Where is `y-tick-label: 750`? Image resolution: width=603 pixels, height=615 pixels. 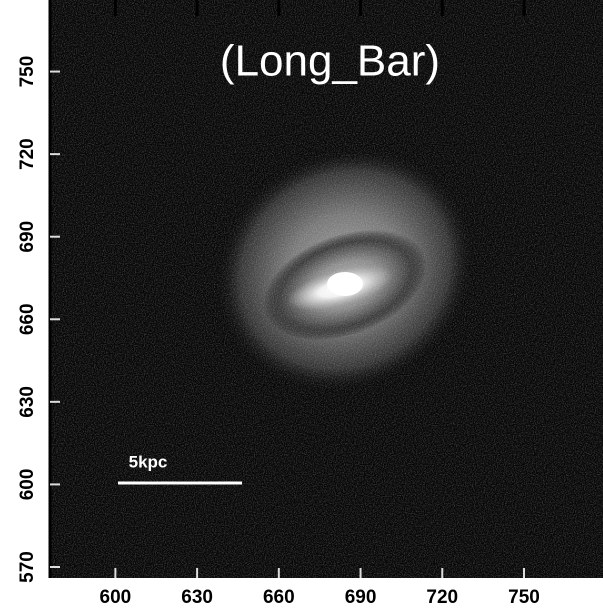
y-tick-label: 750 is located at coordinates (27, 72).